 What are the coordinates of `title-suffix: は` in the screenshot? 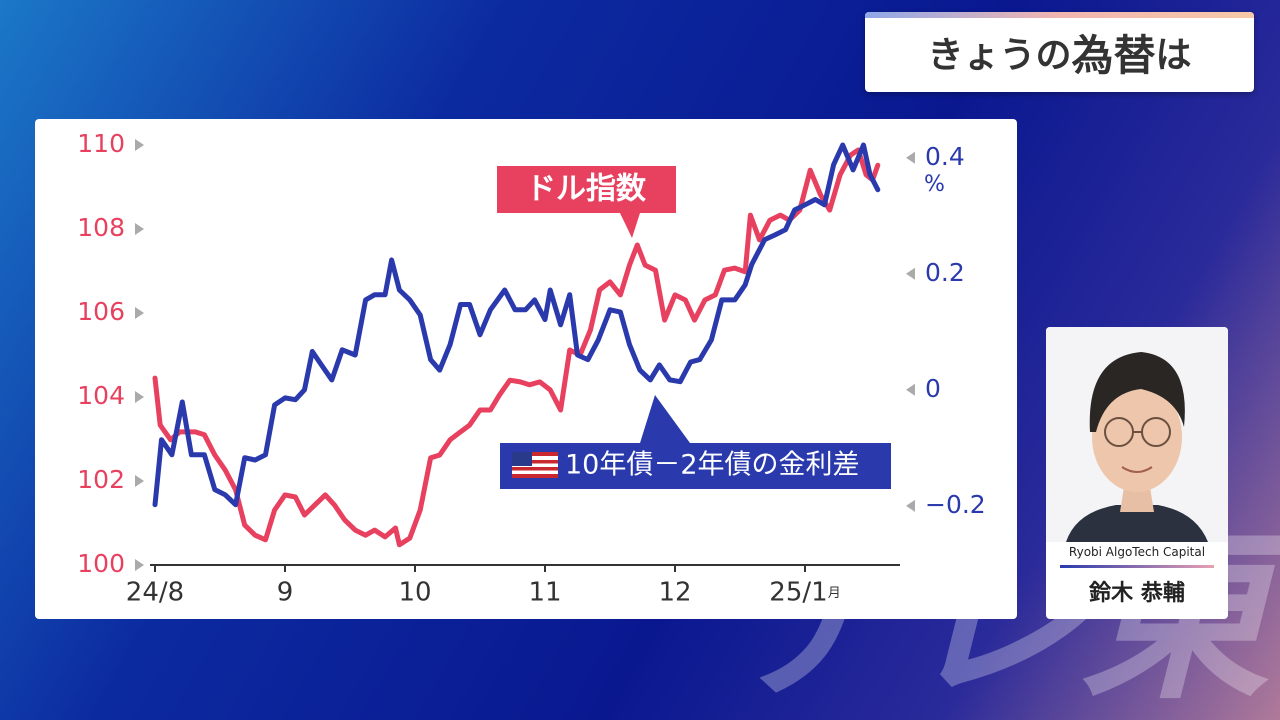 It's located at (1173, 55).